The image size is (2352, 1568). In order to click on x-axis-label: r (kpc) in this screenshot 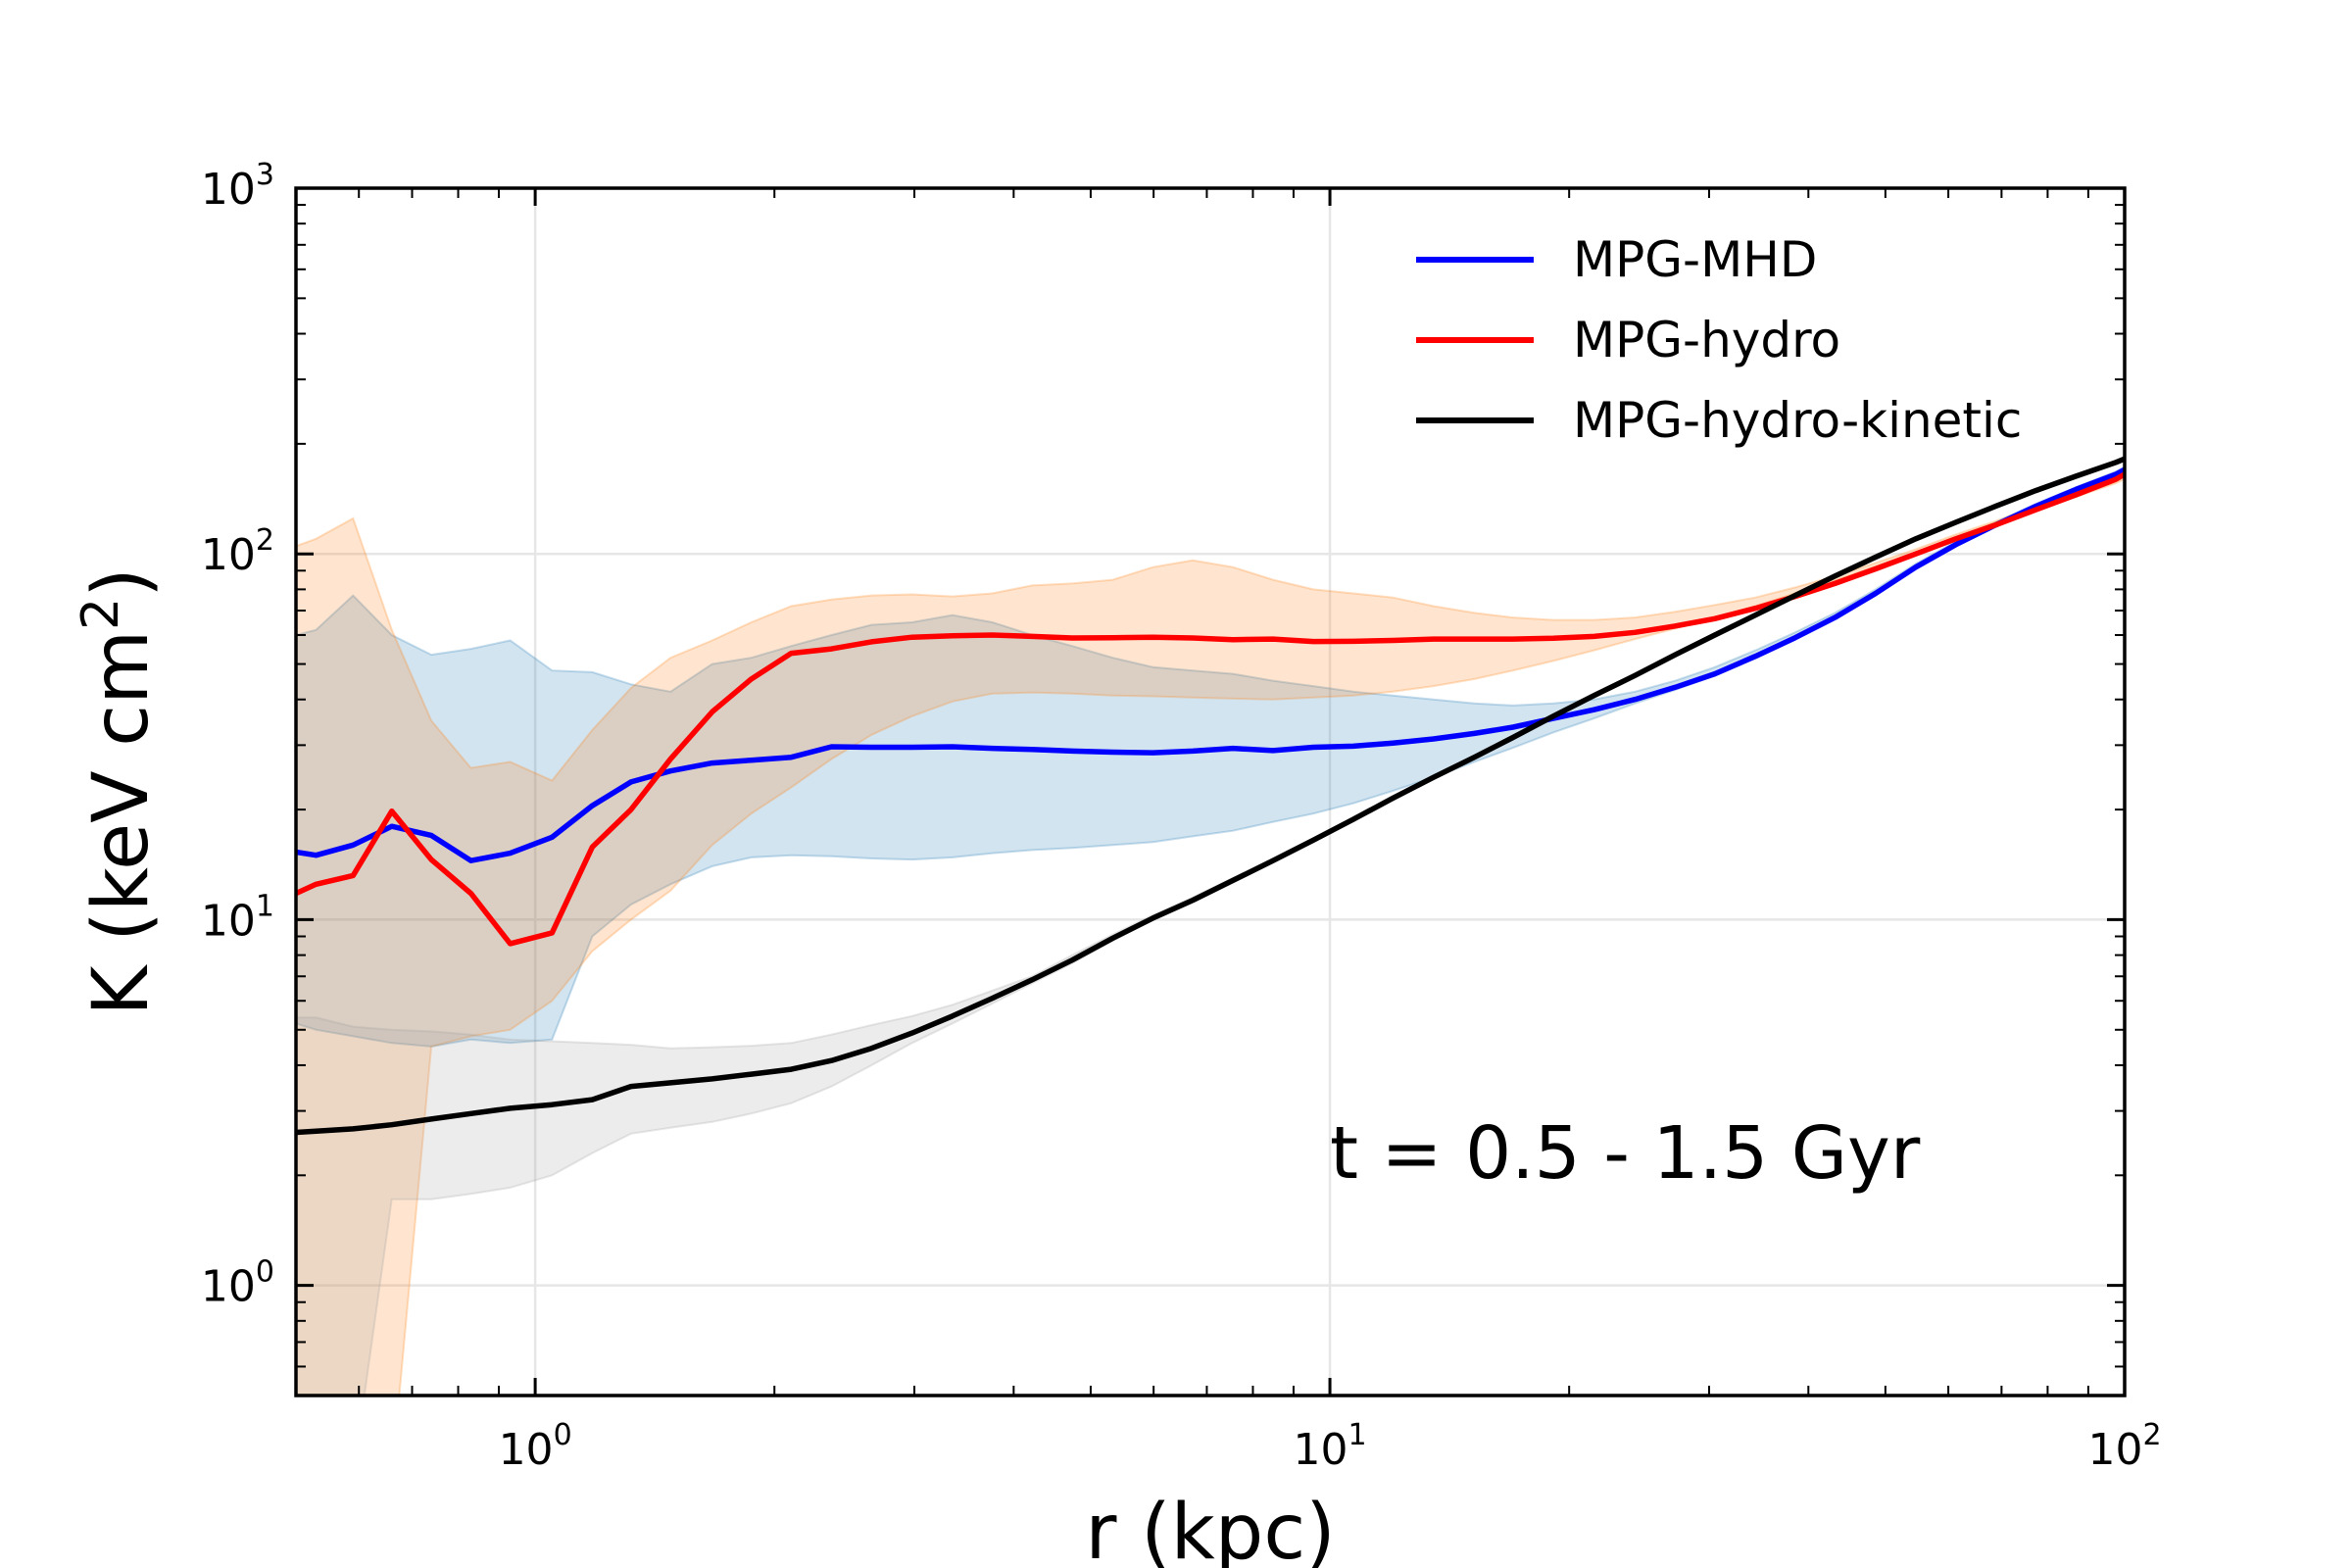, I will do `click(1210, 1528)`.